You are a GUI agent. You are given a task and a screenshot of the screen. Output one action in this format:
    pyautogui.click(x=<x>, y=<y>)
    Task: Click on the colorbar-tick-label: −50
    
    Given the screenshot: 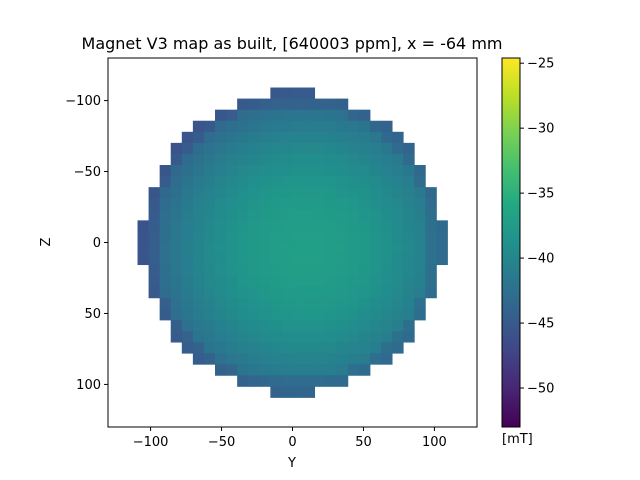 What is the action you would take?
    pyautogui.click(x=540, y=389)
    